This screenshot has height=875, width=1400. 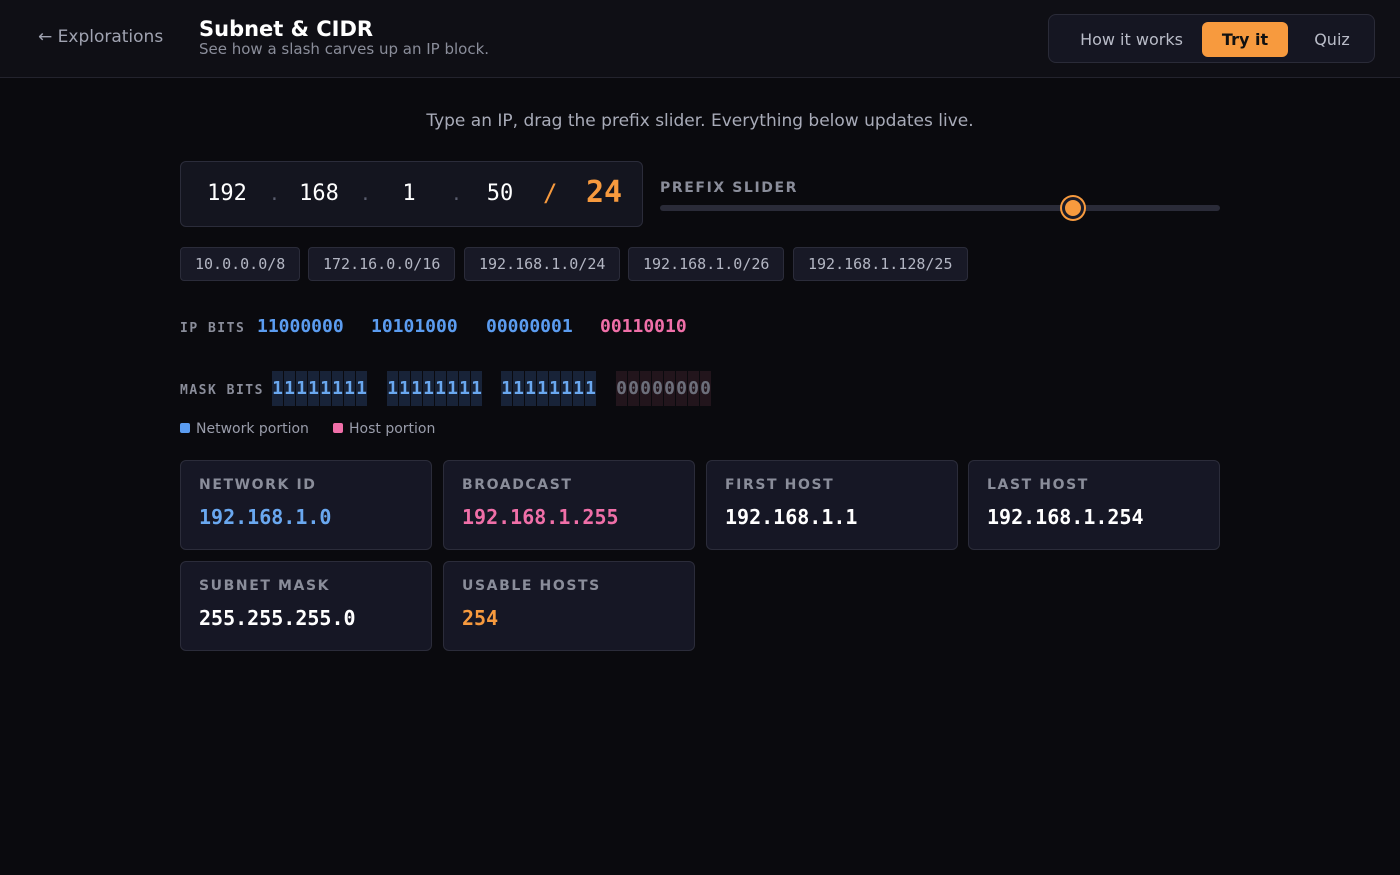 What do you see at coordinates (185, 428) in the screenshot?
I see `network-swatch-icon` at bounding box center [185, 428].